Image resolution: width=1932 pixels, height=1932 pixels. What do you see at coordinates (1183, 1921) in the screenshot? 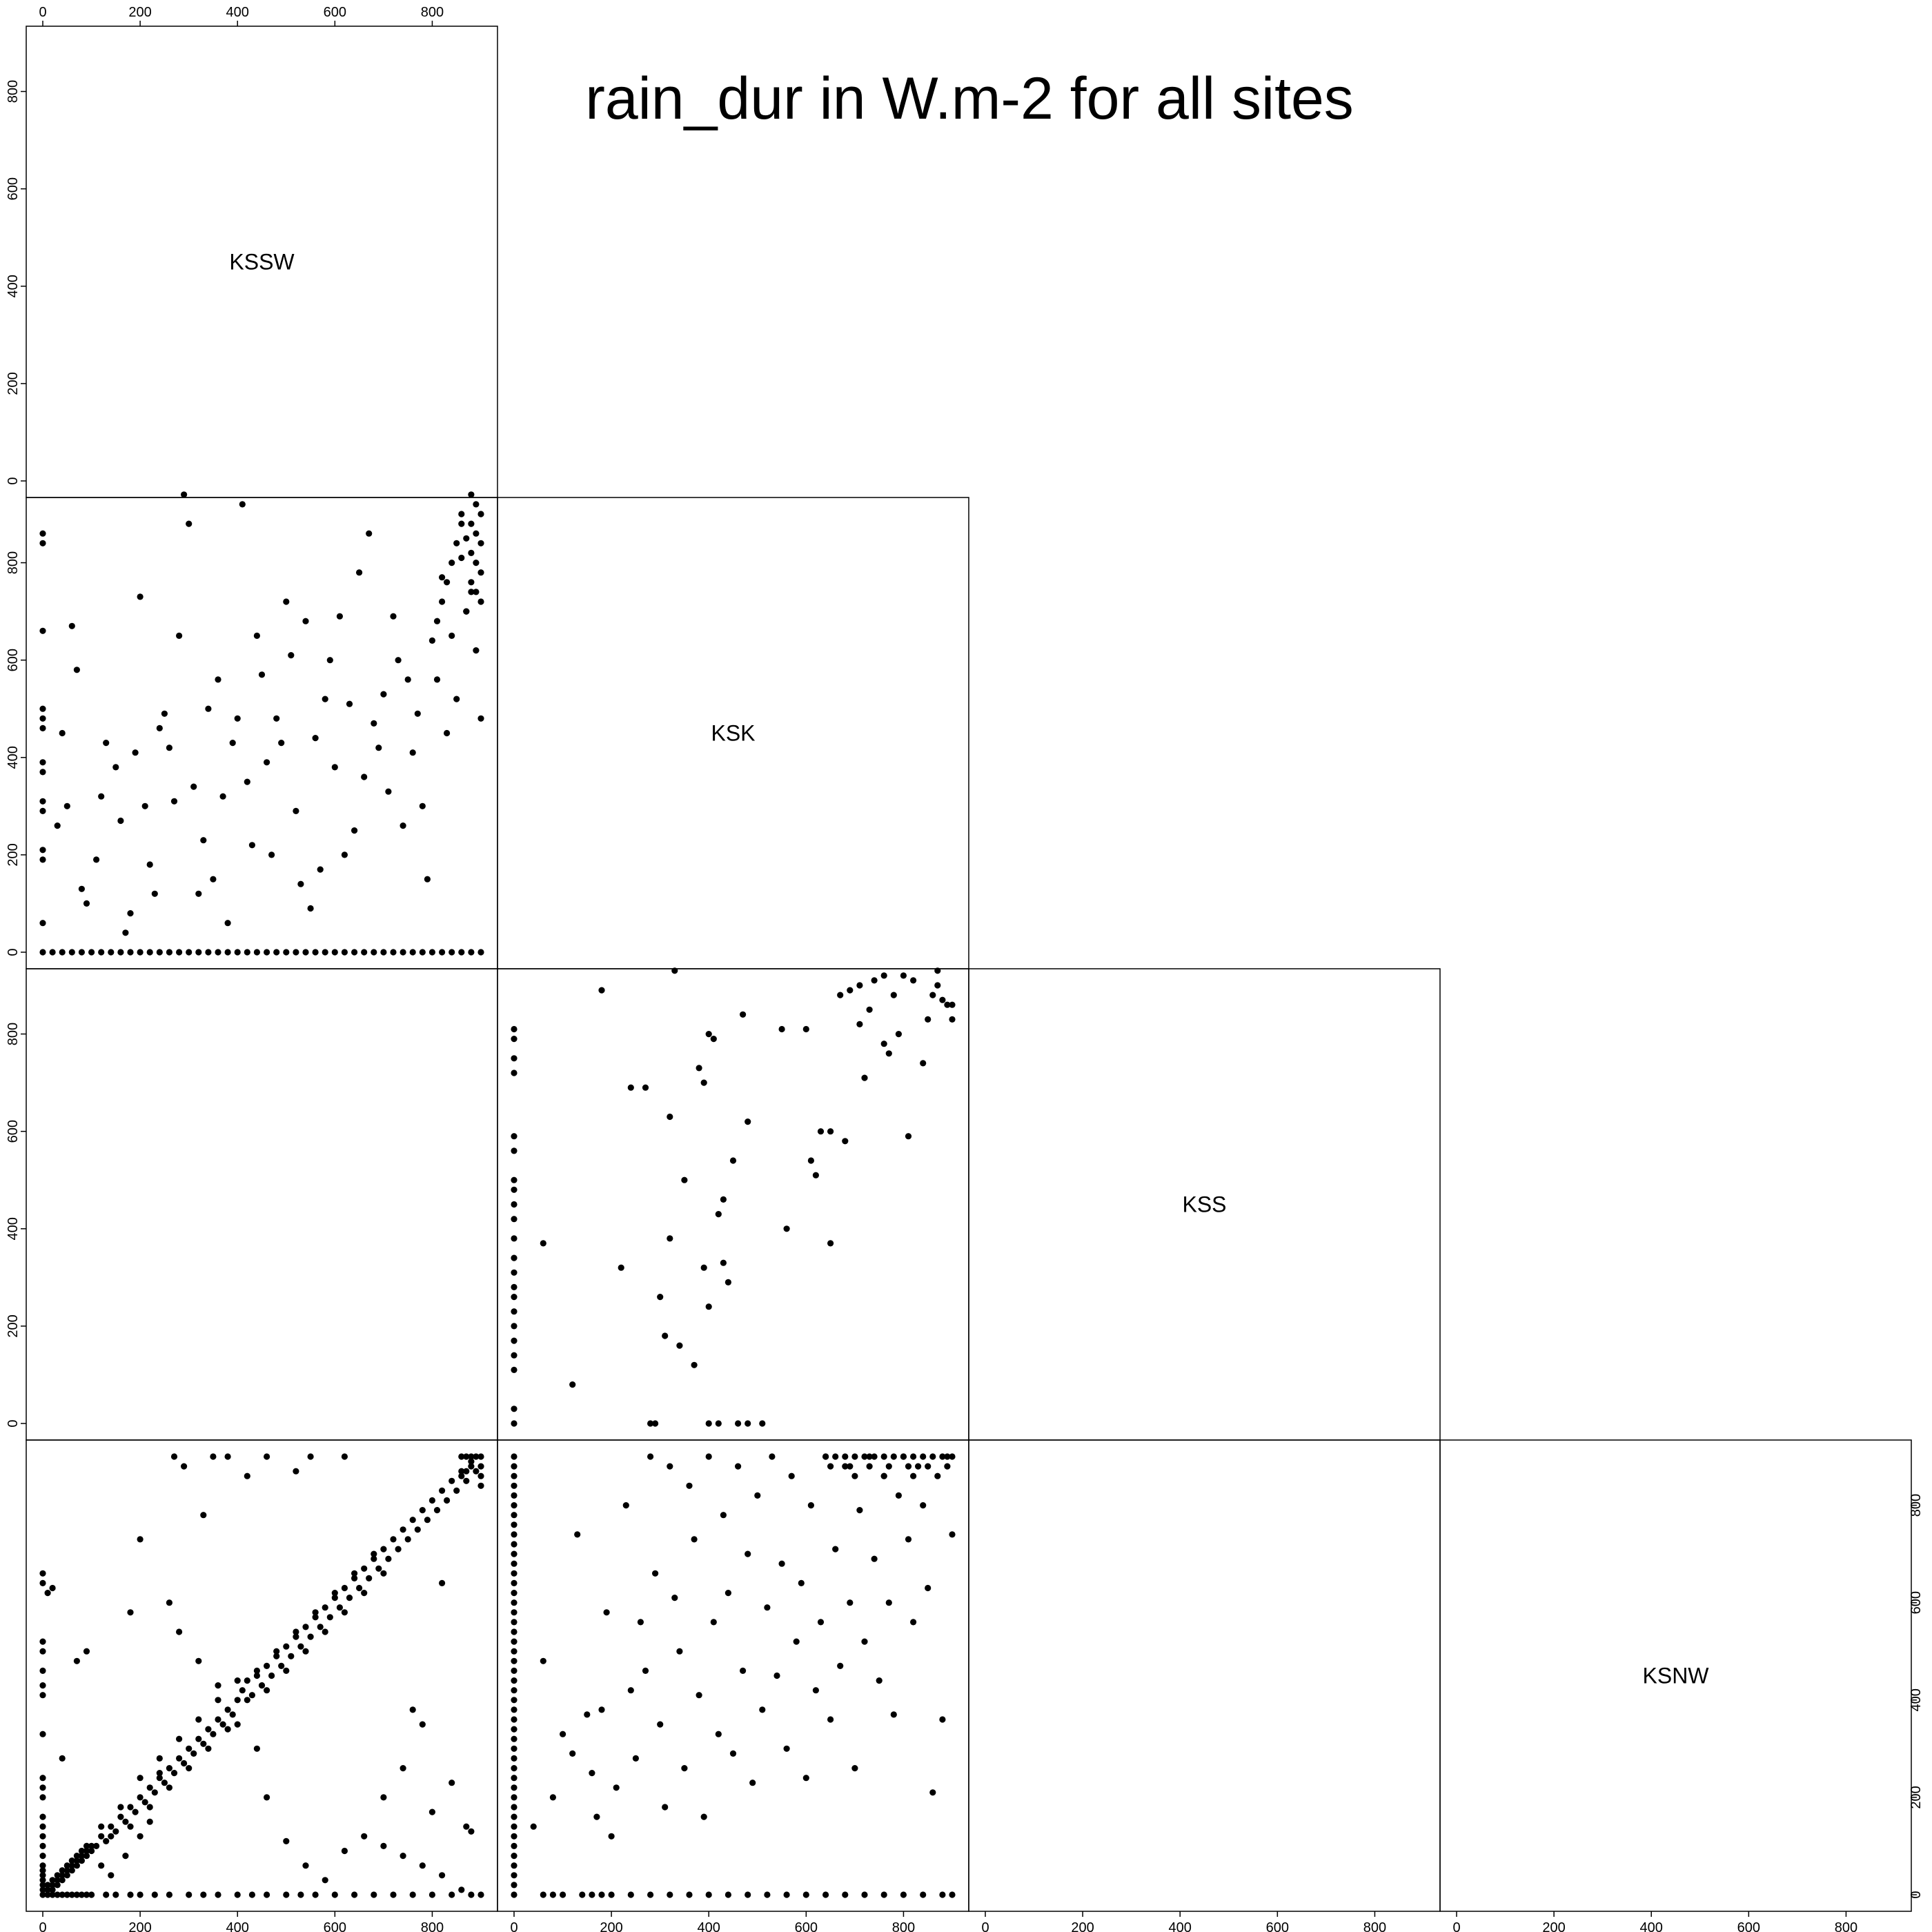
I see `axis-bottom-kss: 0 200 400 600 800` at bounding box center [1183, 1921].